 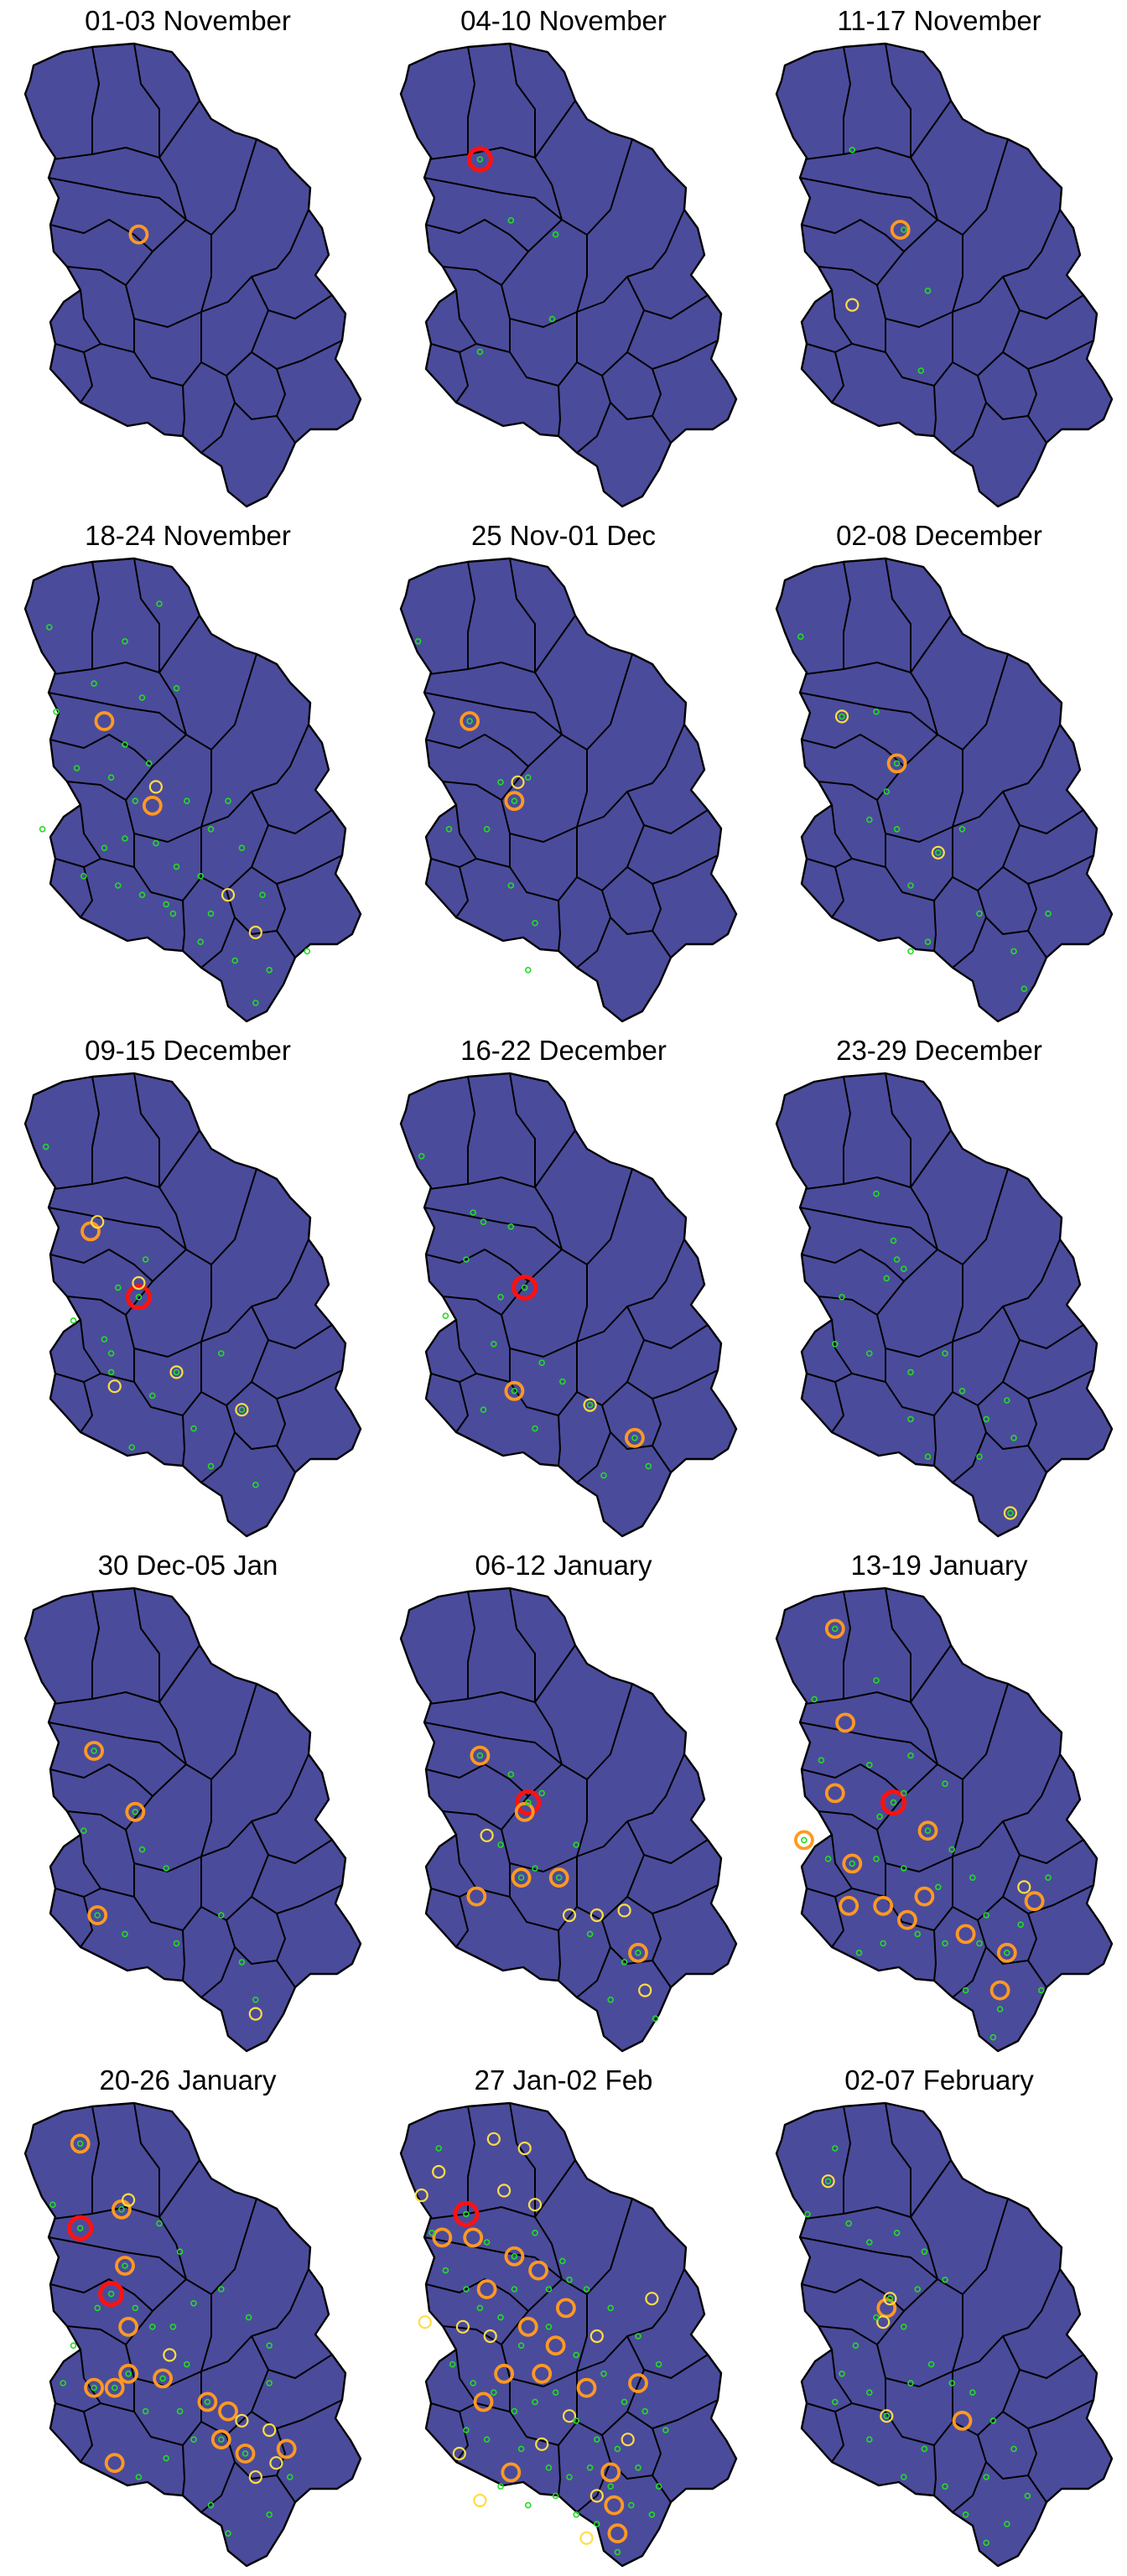 What do you see at coordinates (563, 772) in the screenshot?
I see `map-panel: 25 Nov-01 Dec` at bounding box center [563, 772].